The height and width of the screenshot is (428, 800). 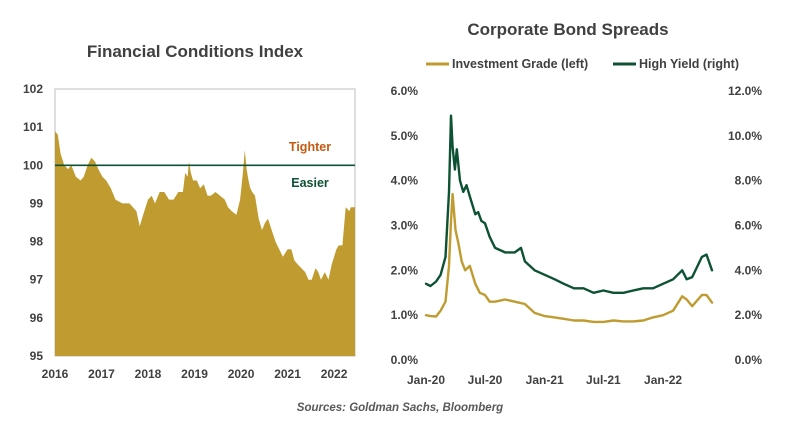 What do you see at coordinates (569, 258) in the screenshot?
I see `investment-grade-line` at bounding box center [569, 258].